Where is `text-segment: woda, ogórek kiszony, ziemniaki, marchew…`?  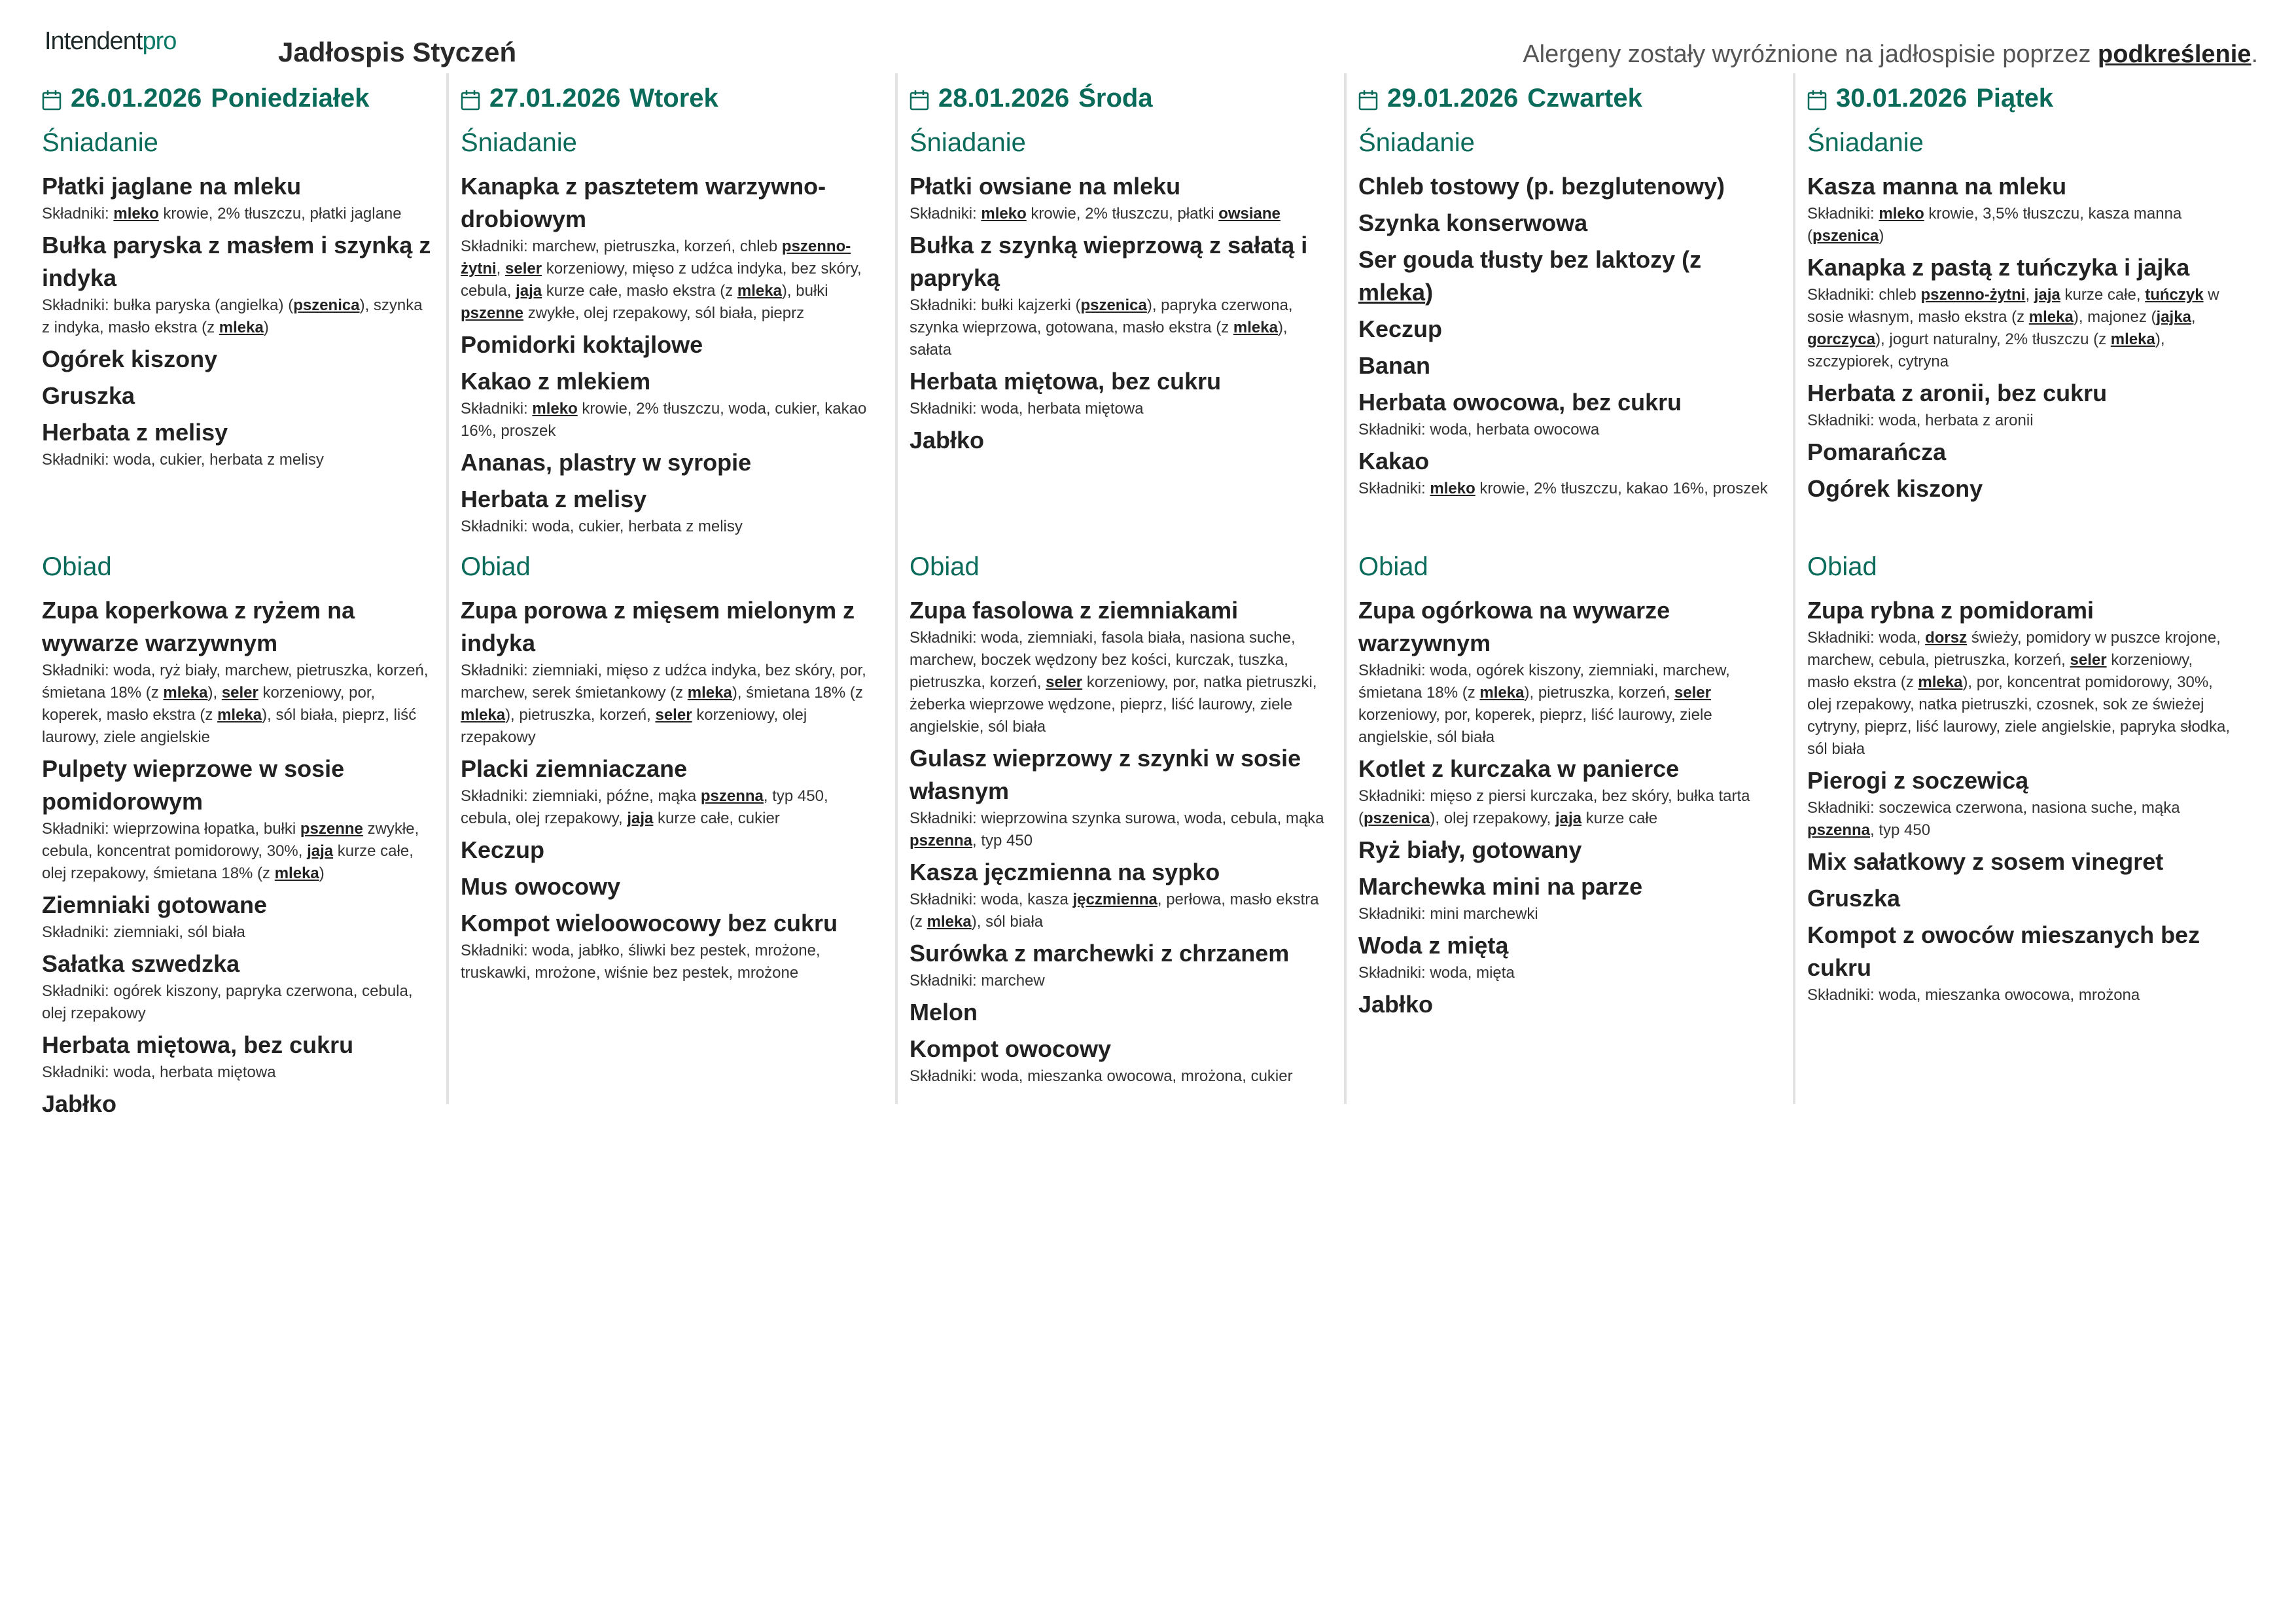 text-segment: woda, ogórek kiszony, ziemniaki, marchew… is located at coordinates (1544, 682).